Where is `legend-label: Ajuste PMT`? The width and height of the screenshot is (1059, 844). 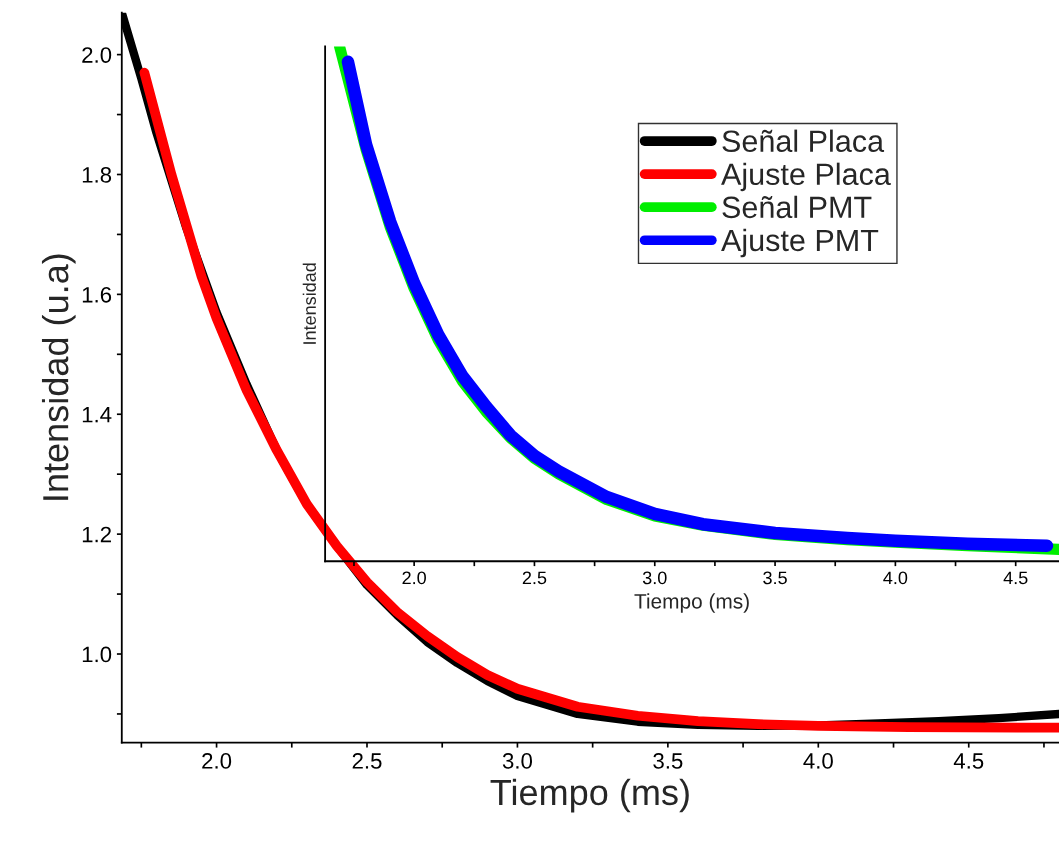 legend-label: Ajuste PMT is located at coordinates (800, 243).